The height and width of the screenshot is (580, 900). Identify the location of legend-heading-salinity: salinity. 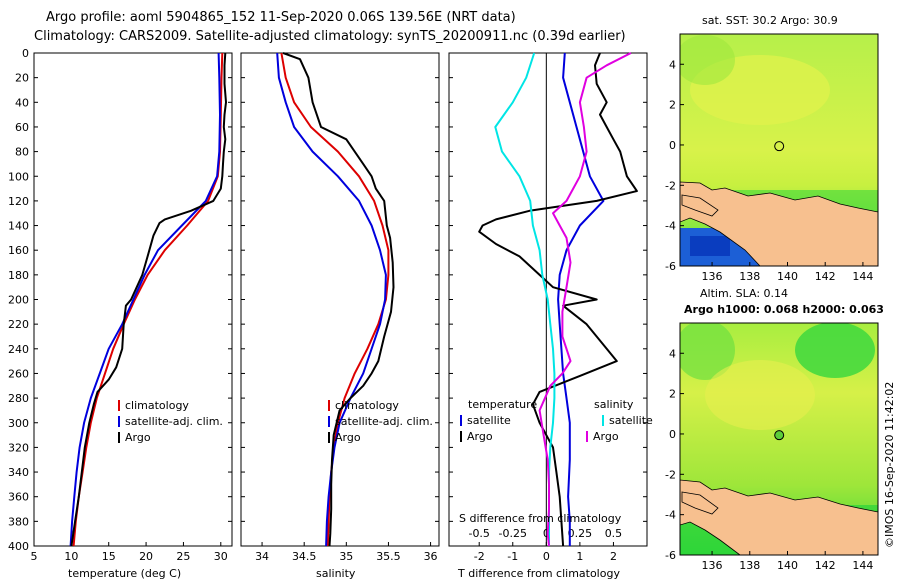
(614, 404).